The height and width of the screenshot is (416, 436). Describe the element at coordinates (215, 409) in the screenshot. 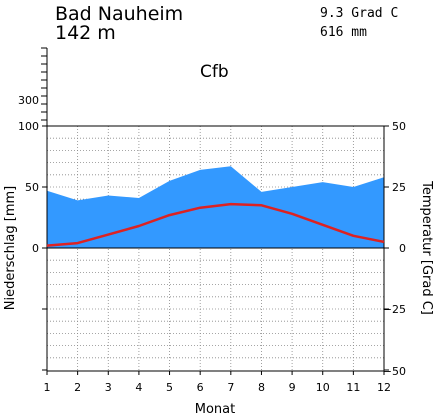

I see `x-axis-label: Monat` at that location.